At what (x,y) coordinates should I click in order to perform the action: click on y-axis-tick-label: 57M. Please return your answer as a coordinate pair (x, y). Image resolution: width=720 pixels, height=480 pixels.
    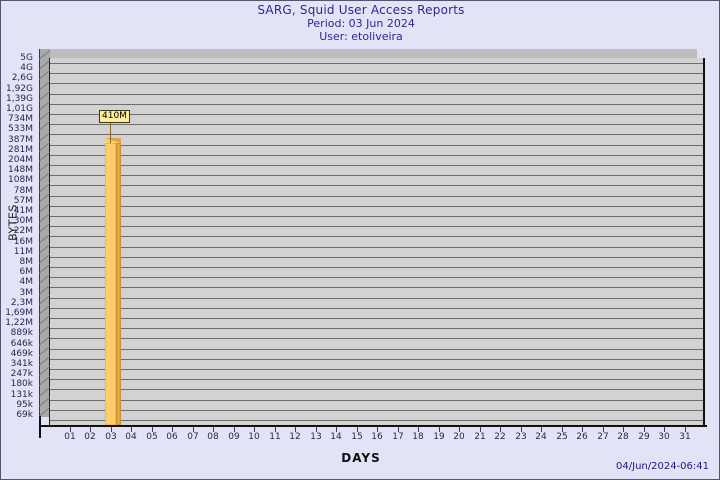
    Looking at the image, I should click on (23, 201).